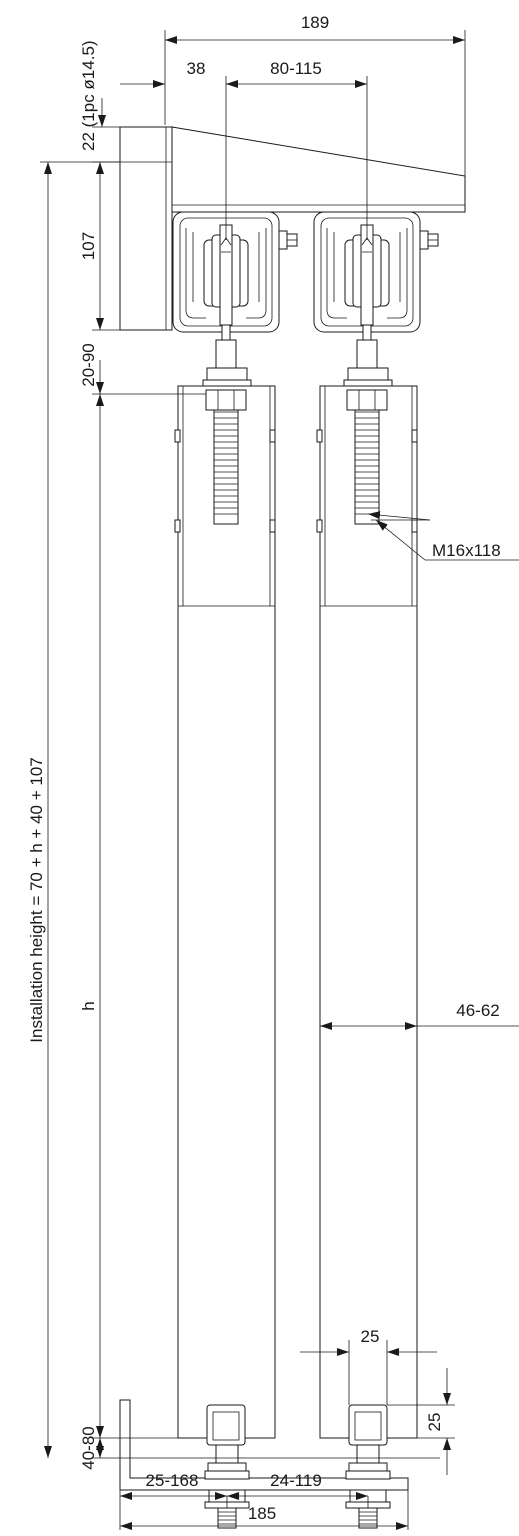 The image size is (519, 1536). What do you see at coordinates (367, 912) in the screenshot?
I see `door-right` at bounding box center [367, 912].